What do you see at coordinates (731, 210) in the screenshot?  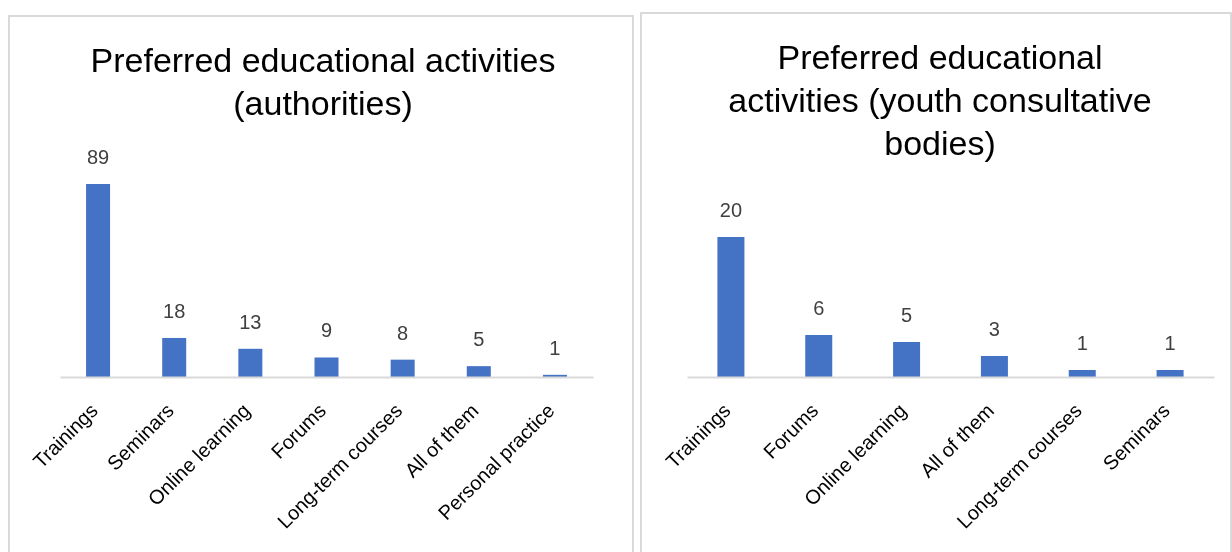 I see `data-label: 20` at bounding box center [731, 210].